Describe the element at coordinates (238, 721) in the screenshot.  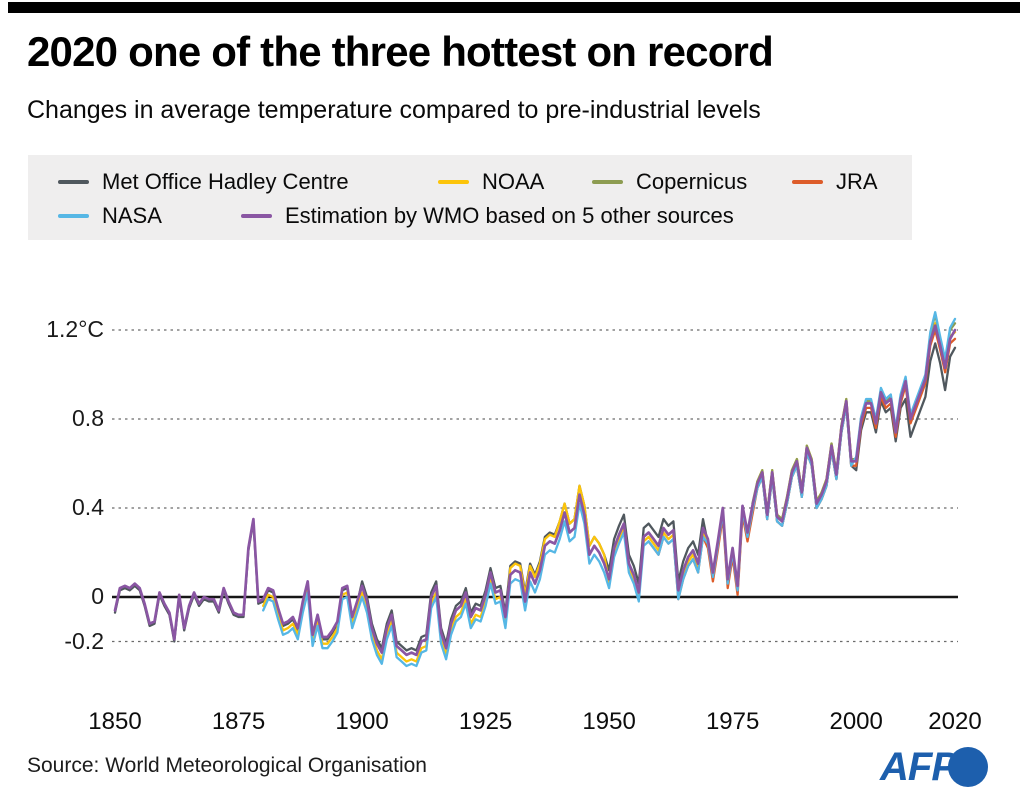
I see `x-tick-label: 1875` at that location.